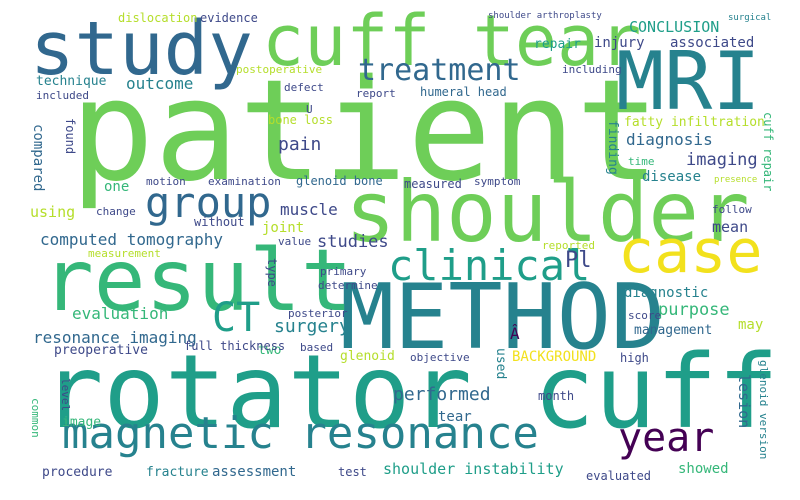 The image size is (800, 500). Describe the element at coordinates (300, 433) in the screenshot. I see `word-magnetic-resonance: magnetic resonance` at that location.